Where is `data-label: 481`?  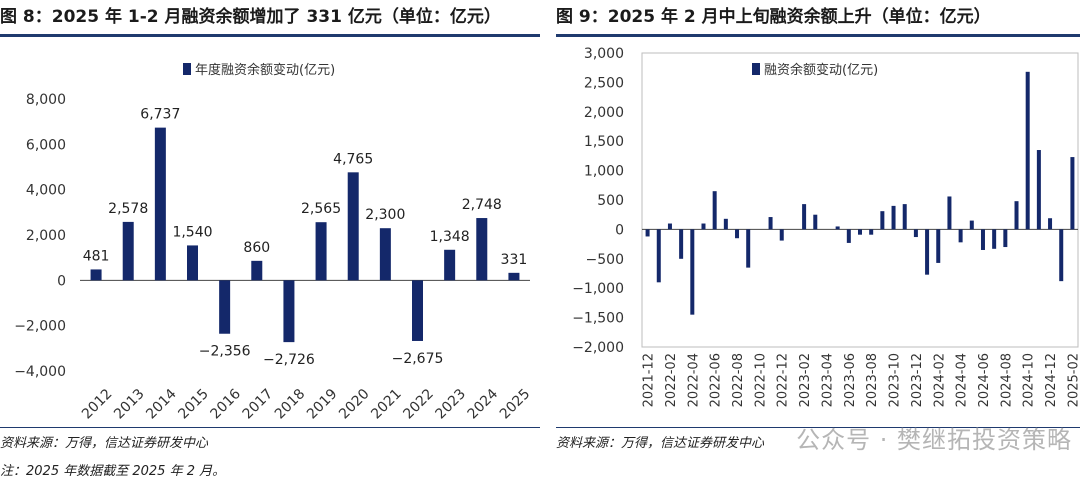 data-label: 481 is located at coordinates (96, 256).